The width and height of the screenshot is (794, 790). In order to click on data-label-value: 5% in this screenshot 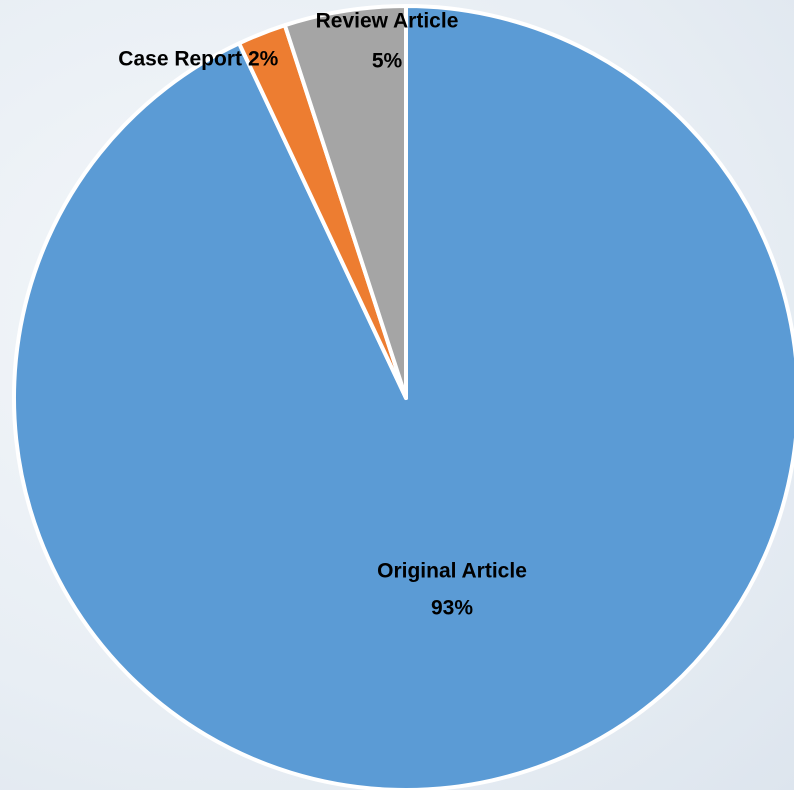, I will do `click(387, 61)`.